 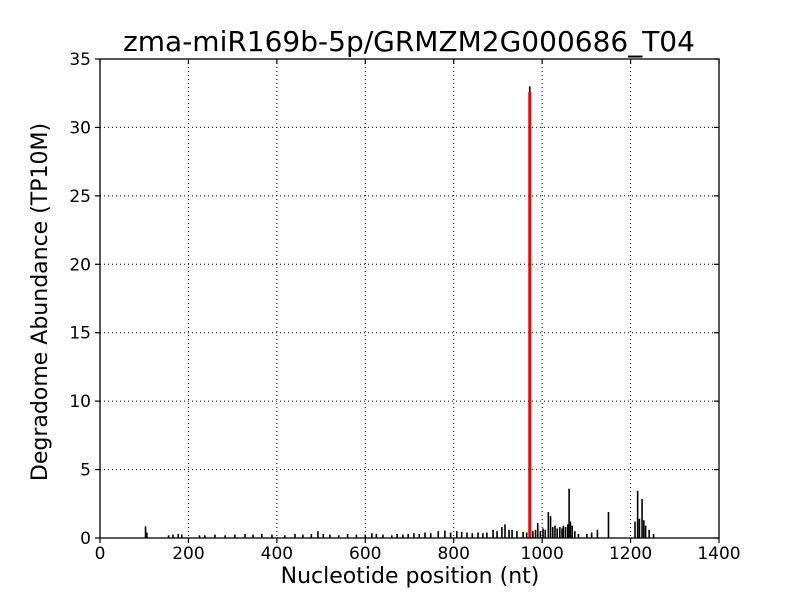 What do you see at coordinates (80, 60) in the screenshot?
I see `y-tick-label: 35` at bounding box center [80, 60].